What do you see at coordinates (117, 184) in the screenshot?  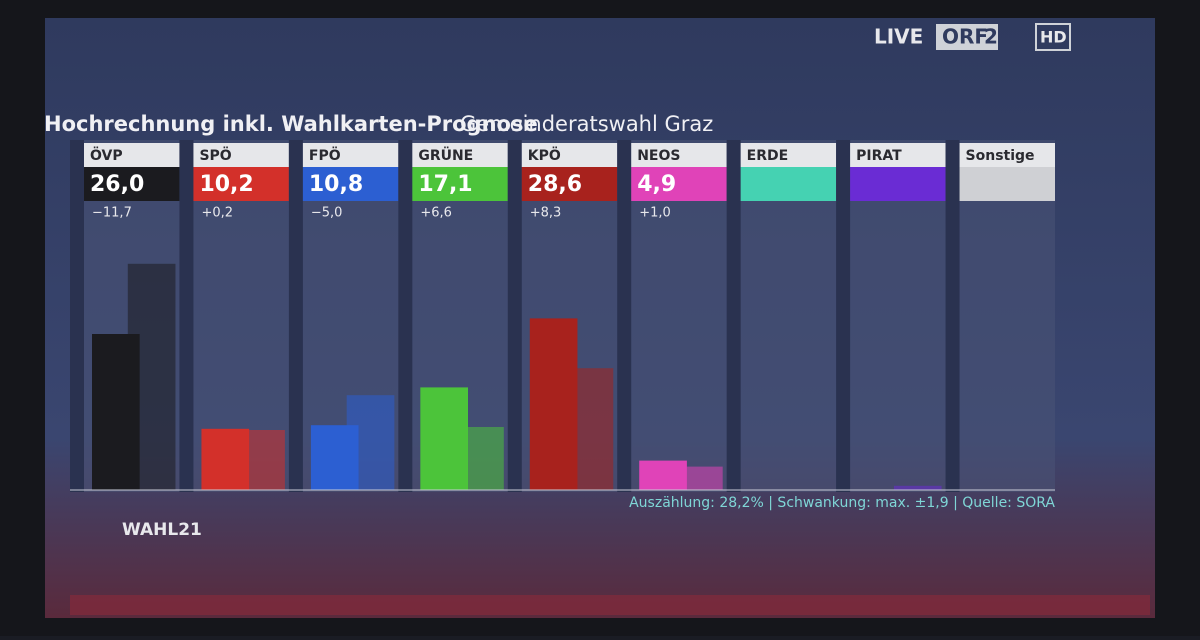 I see `value-label: 26,0` at bounding box center [117, 184].